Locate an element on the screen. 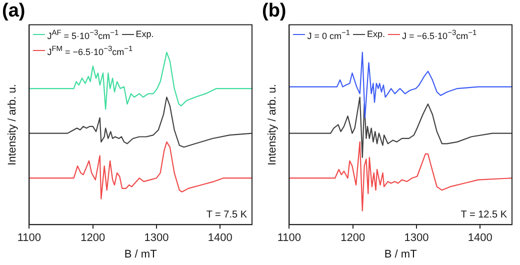 Image resolution: width=520 pixels, height=265 pixels. annotation: T = 7.5 K is located at coordinates (227, 214).